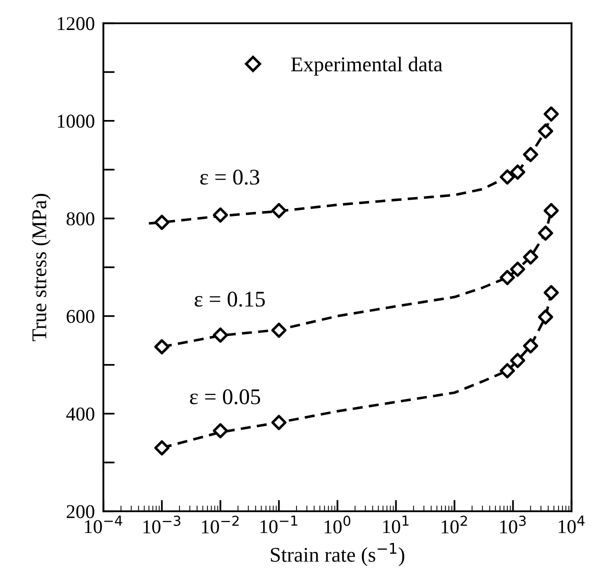 This screenshot has height=581, width=608. I want to click on x-tick-label: 10$^{4}$, so click(571, 525).